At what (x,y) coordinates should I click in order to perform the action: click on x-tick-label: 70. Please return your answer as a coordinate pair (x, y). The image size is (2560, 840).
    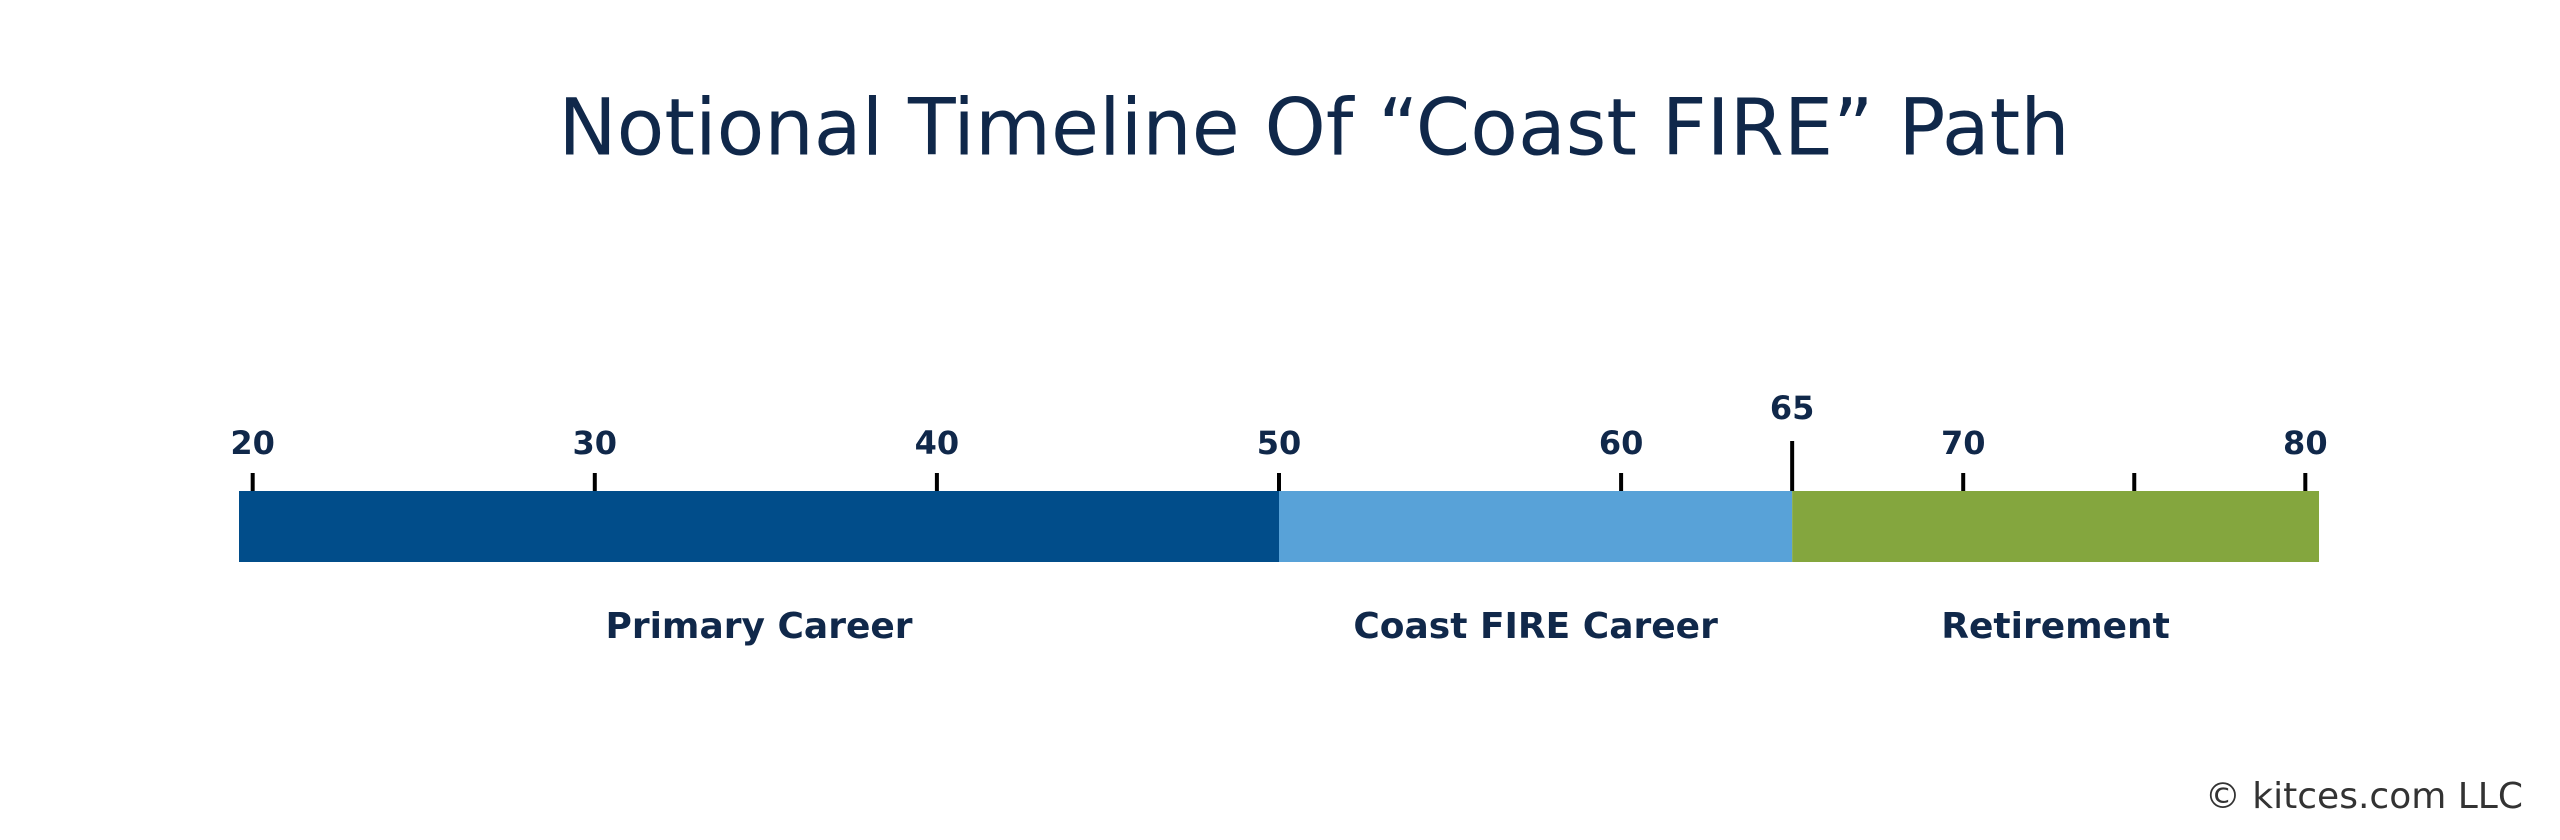
    Looking at the image, I should click on (1963, 443).